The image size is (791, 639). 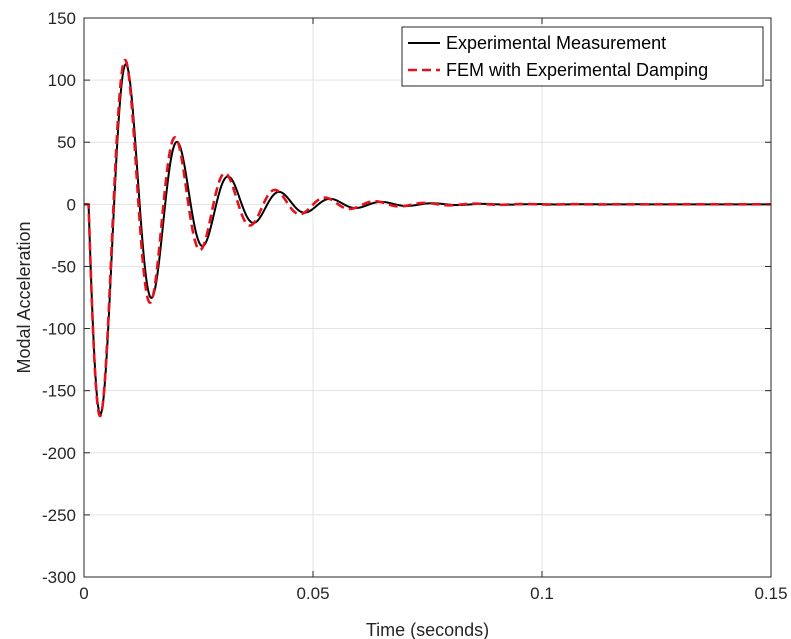 What do you see at coordinates (59, 391) in the screenshot?
I see `y-tick-label: -150` at bounding box center [59, 391].